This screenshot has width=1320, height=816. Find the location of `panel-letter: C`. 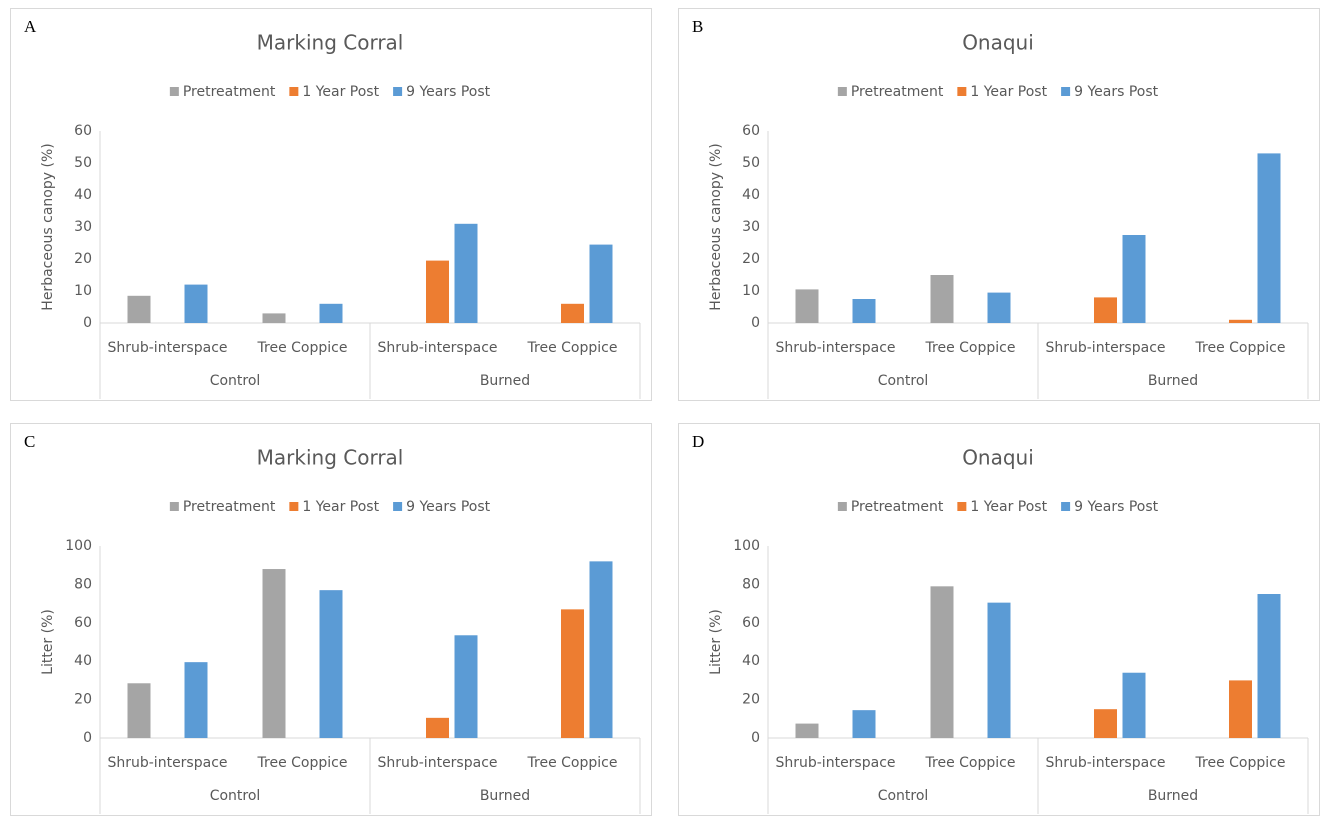

panel-letter: C is located at coordinates (29, 441).